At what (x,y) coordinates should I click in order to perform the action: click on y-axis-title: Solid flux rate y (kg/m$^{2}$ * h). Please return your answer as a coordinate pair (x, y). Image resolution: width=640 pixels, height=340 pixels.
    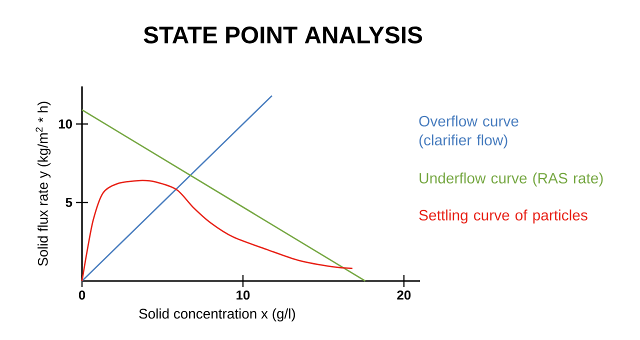
    Looking at the image, I should click on (43, 184).